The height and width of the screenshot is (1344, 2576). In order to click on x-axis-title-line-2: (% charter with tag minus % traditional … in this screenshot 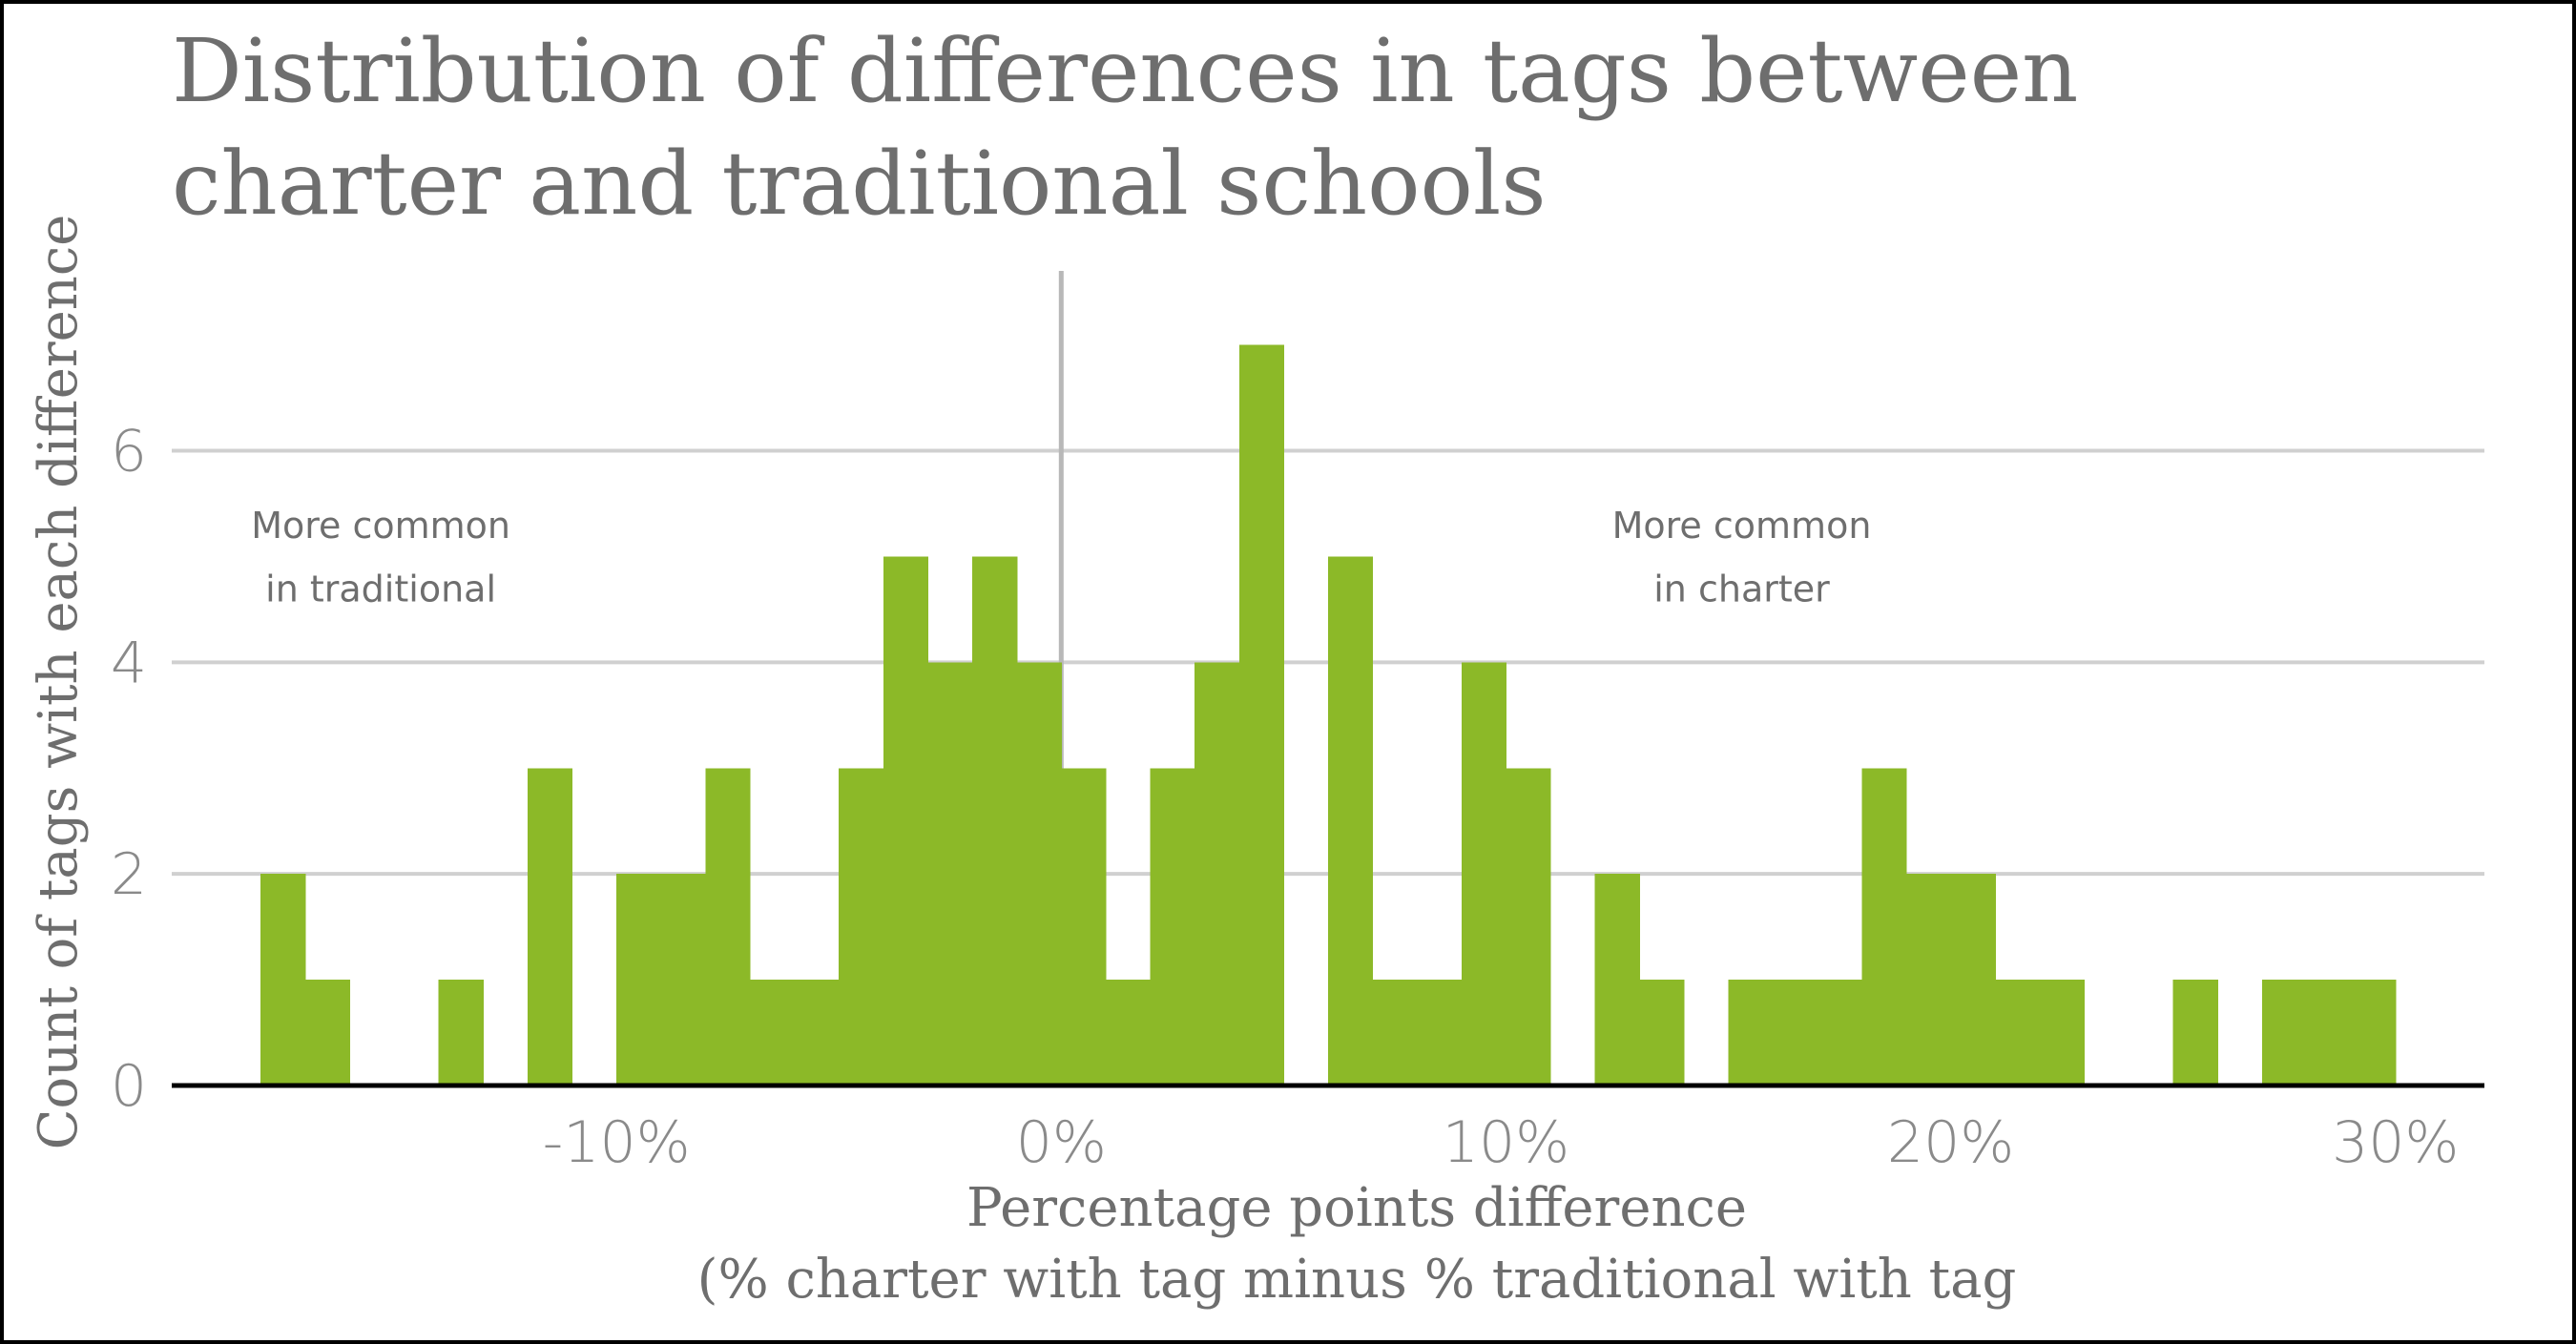, I will do `click(1357, 1280)`.